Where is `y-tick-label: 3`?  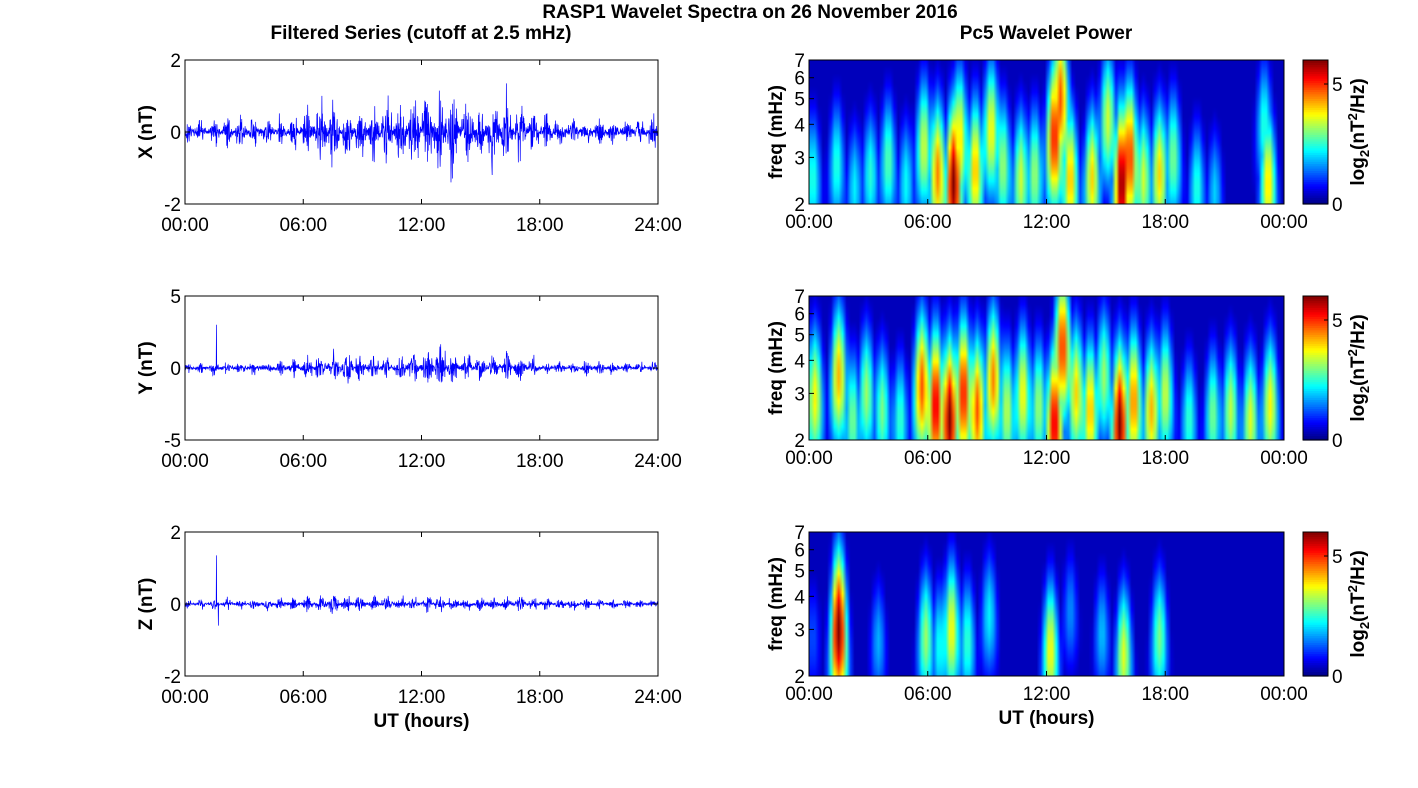
y-tick-label: 3 is located at coordinates (799, 630).